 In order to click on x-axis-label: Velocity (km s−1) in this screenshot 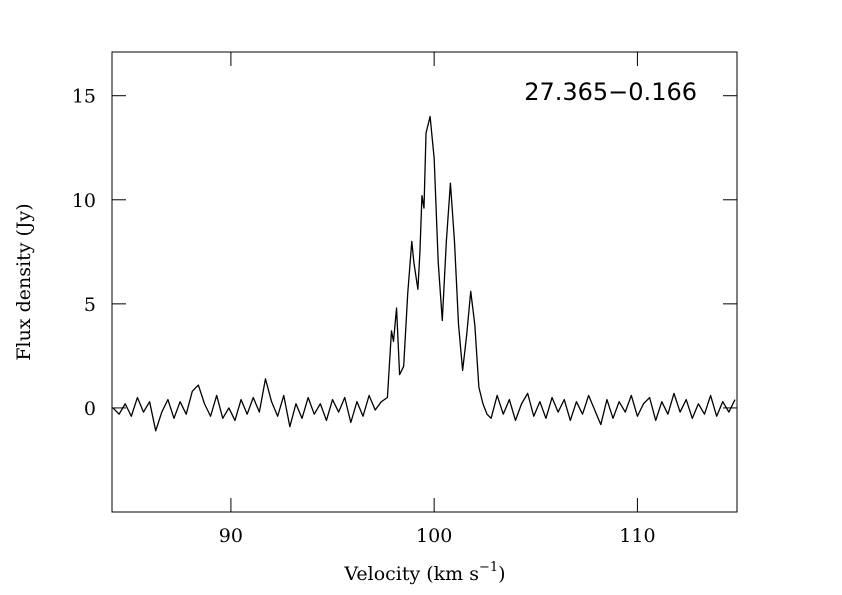, I will do `click(424, 572)`.